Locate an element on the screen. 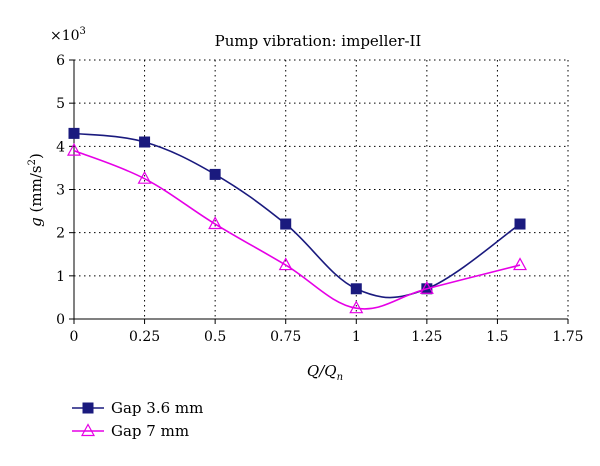 The image size is (600, 466). x-tick-label: 0.75 is located at coordinates (285, 337).